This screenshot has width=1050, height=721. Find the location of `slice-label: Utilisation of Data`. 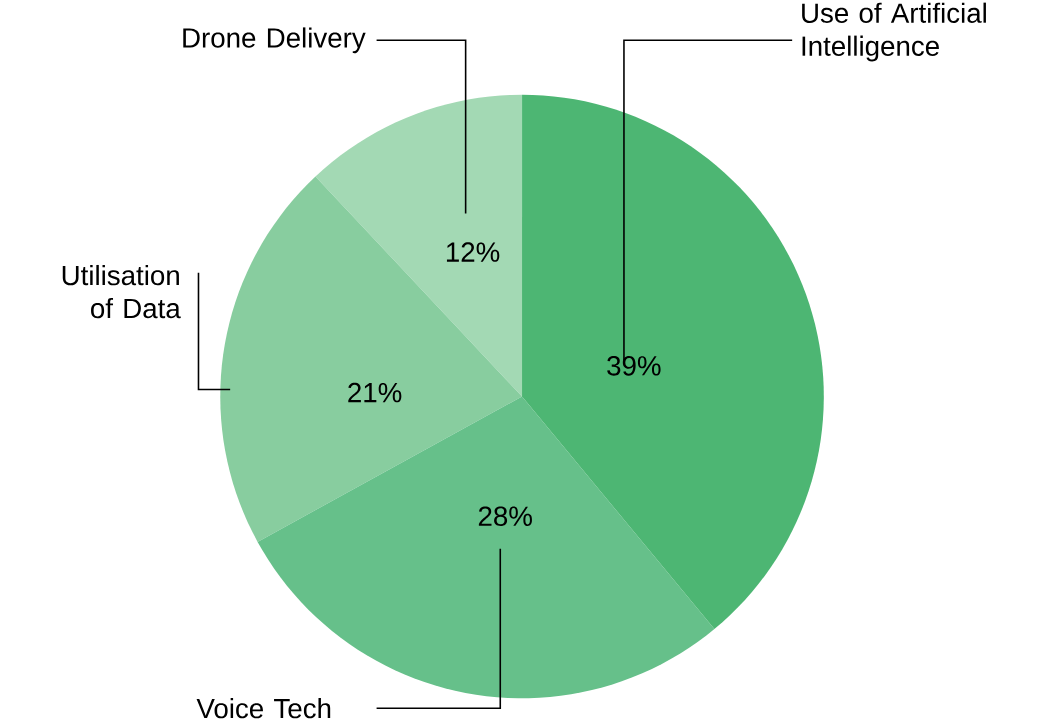

slice-label: Utilisation of Data is located at coordinates (121, 291).